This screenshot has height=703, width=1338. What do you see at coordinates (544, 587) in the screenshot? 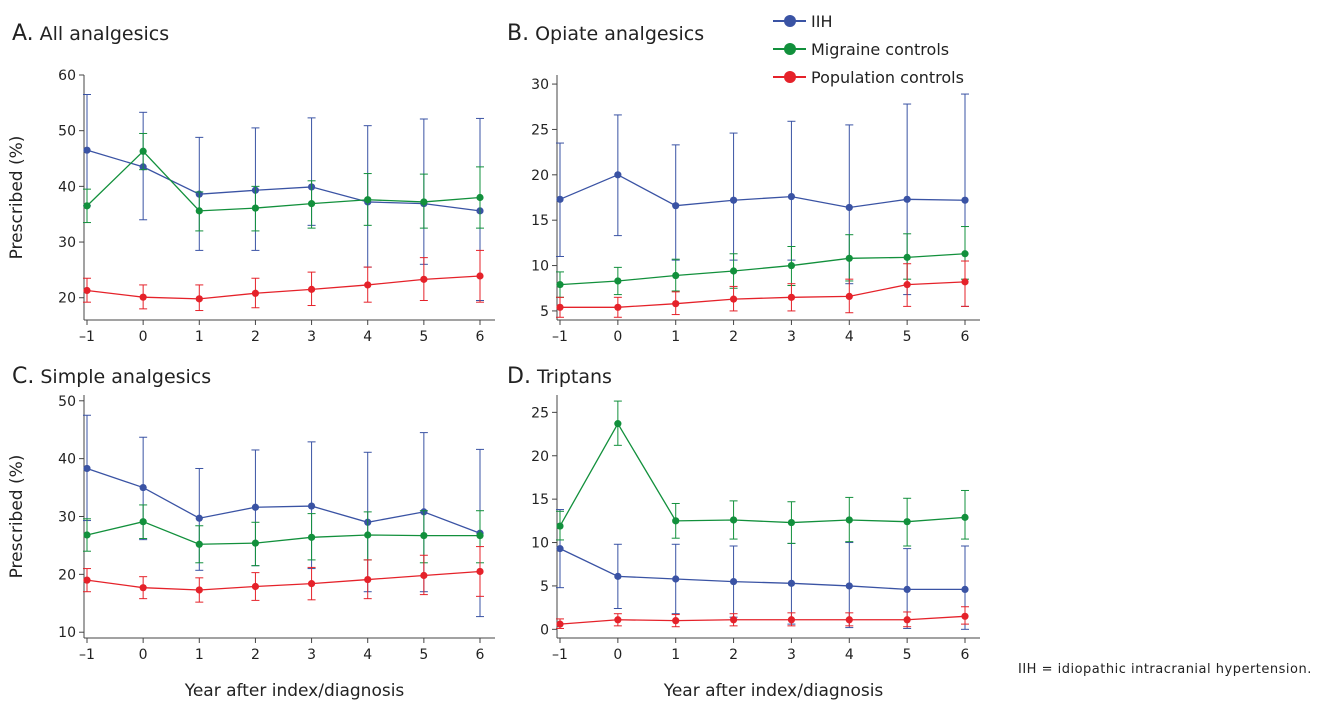
I see `y-tick-label: 5` at bounding box center [544, 587].